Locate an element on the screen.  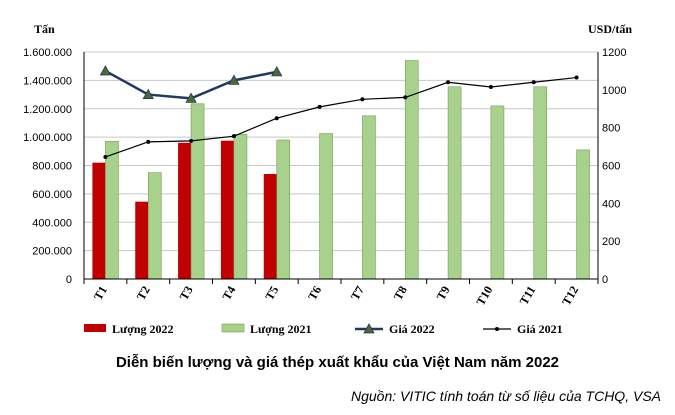
category-label: T12 is located at coordinates (570, 296).